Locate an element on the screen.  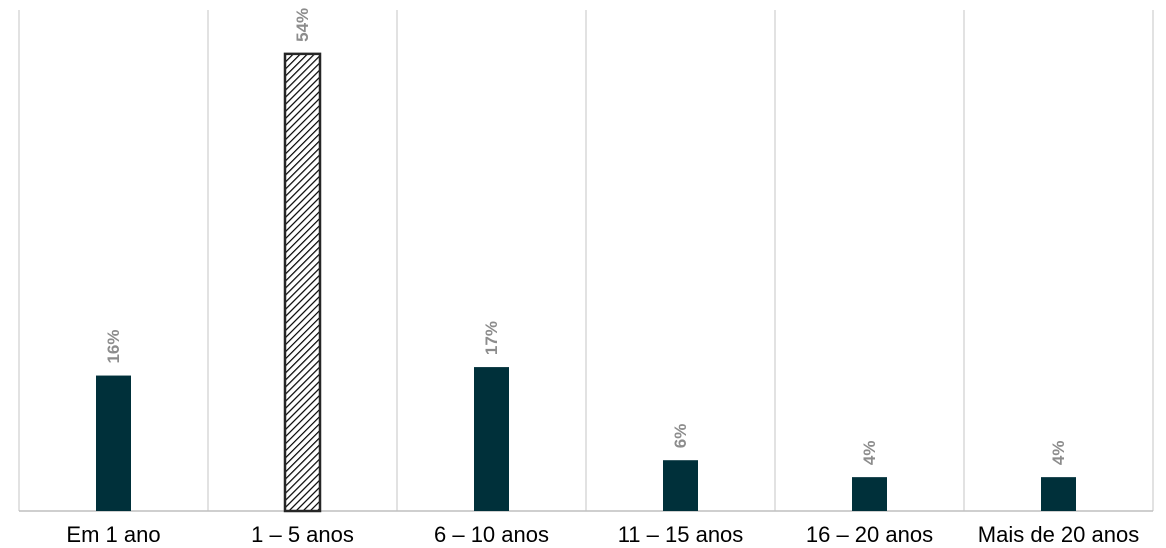
category-label-3: 6 – 10 anos is located at coordinates (491, 534).